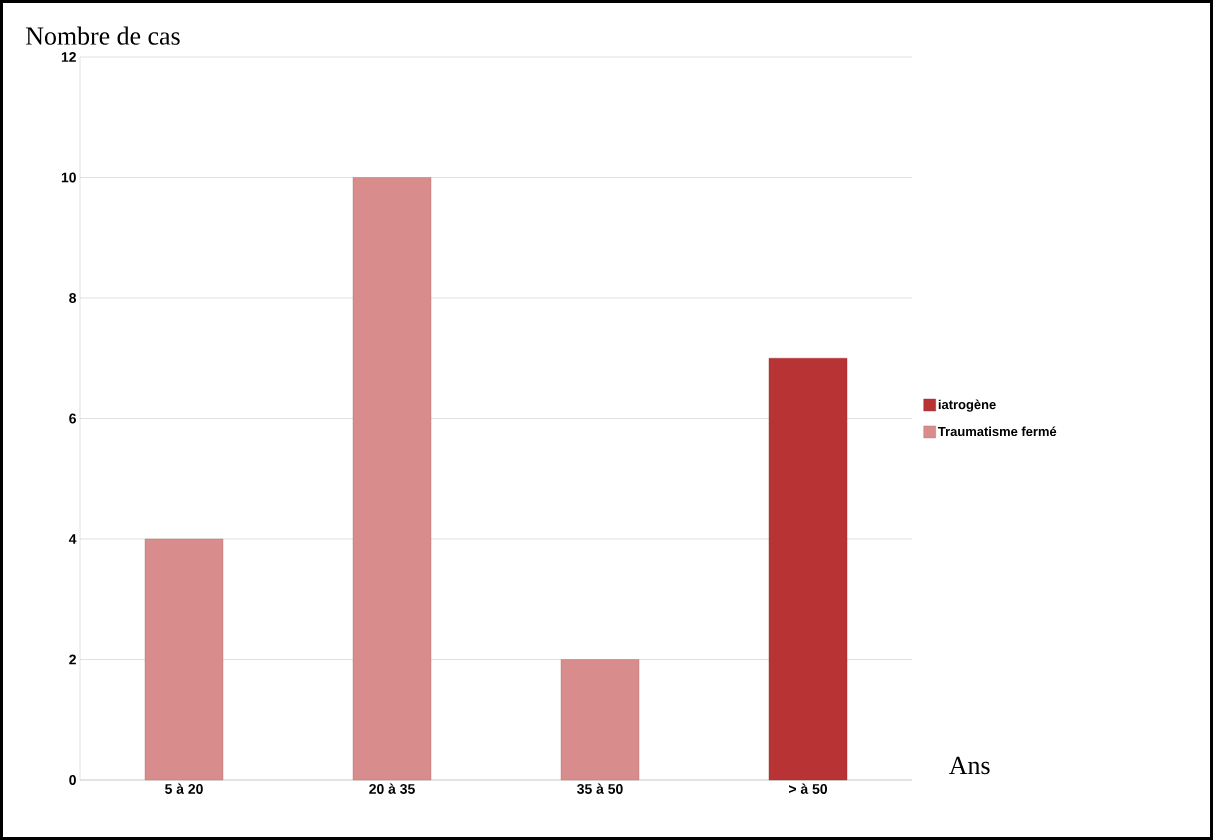 The image size is (1213, 840). What do you see at coordinates (969, 765) in the screenshot?
I see `x-axis-title: Ans` at bounding box center [969, 765].